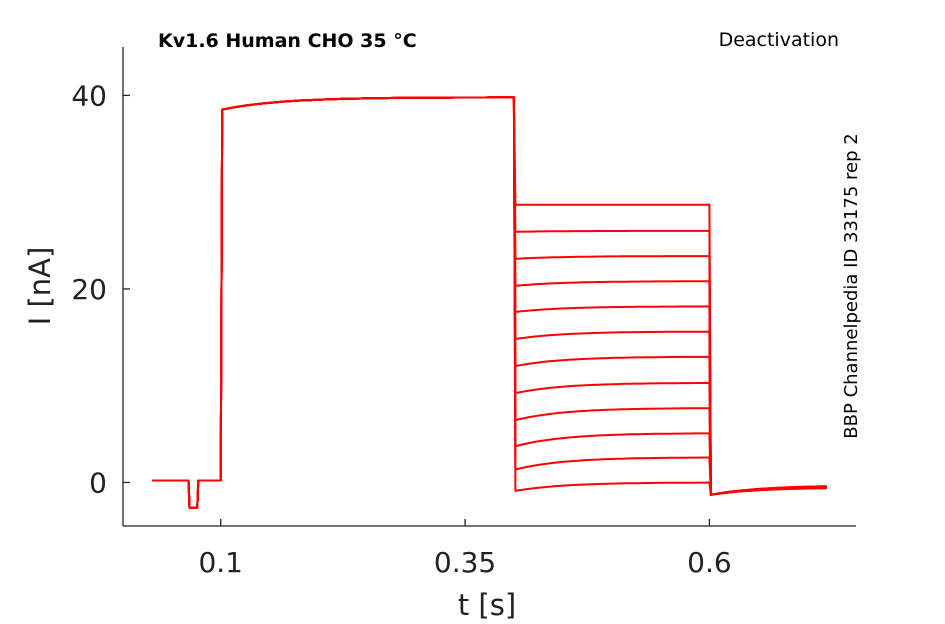 Image resolution: width=945 pixels, height=624 pixels. Describe the element at coordinates (89, 289) in the screenshot. I see `y-tick-label: 20` at that location.